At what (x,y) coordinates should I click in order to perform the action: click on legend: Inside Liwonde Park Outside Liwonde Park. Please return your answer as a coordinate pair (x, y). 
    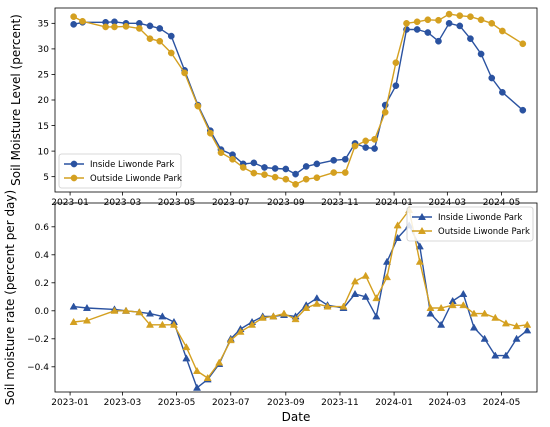
    Looking at the image, I should click on (120, 171).